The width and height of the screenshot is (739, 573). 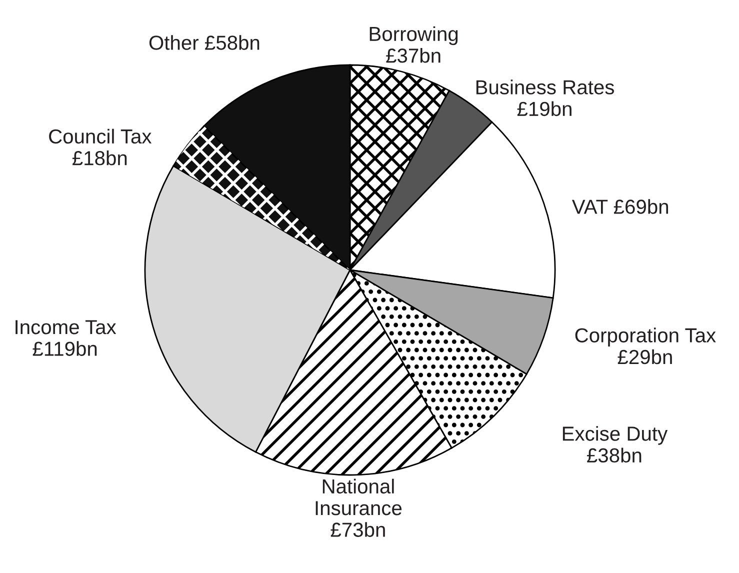 I want to click on data-label: £73bn, so click(x=357, y=529).